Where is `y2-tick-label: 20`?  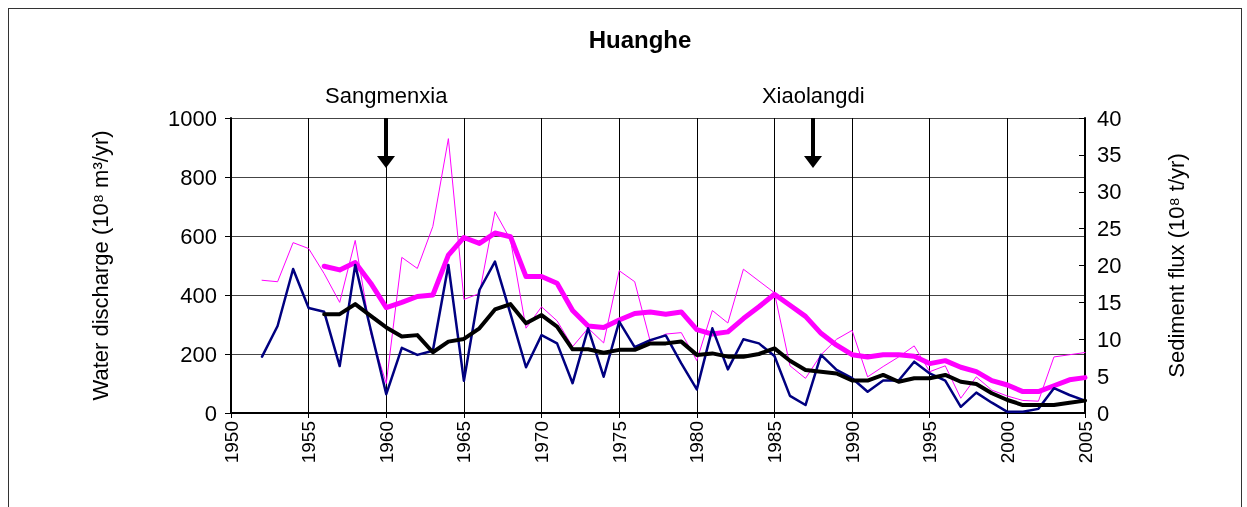
y2-tick-label: 20 is located at coordinates (1109, 265).